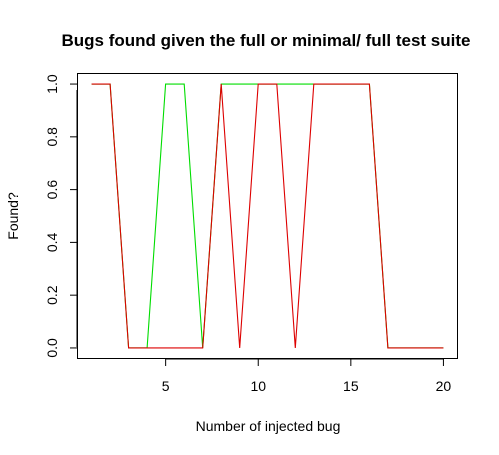  I want to click on y-tick-label: 1.0, so click(52, 84).